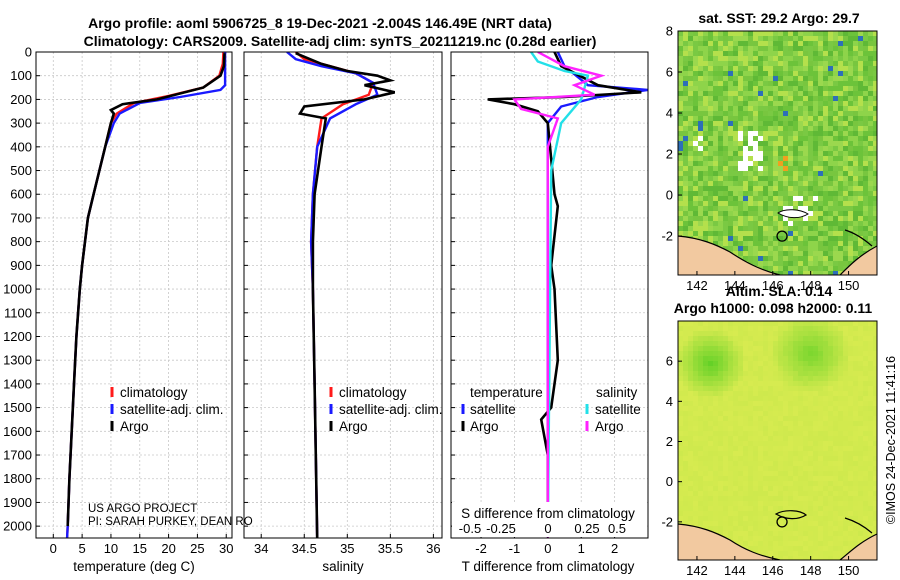 This screenshot has width=900, height=580. Describe the element at coordinates (669, 401) in the screenshot. I see `map-y-tick-label: 4` at that location.